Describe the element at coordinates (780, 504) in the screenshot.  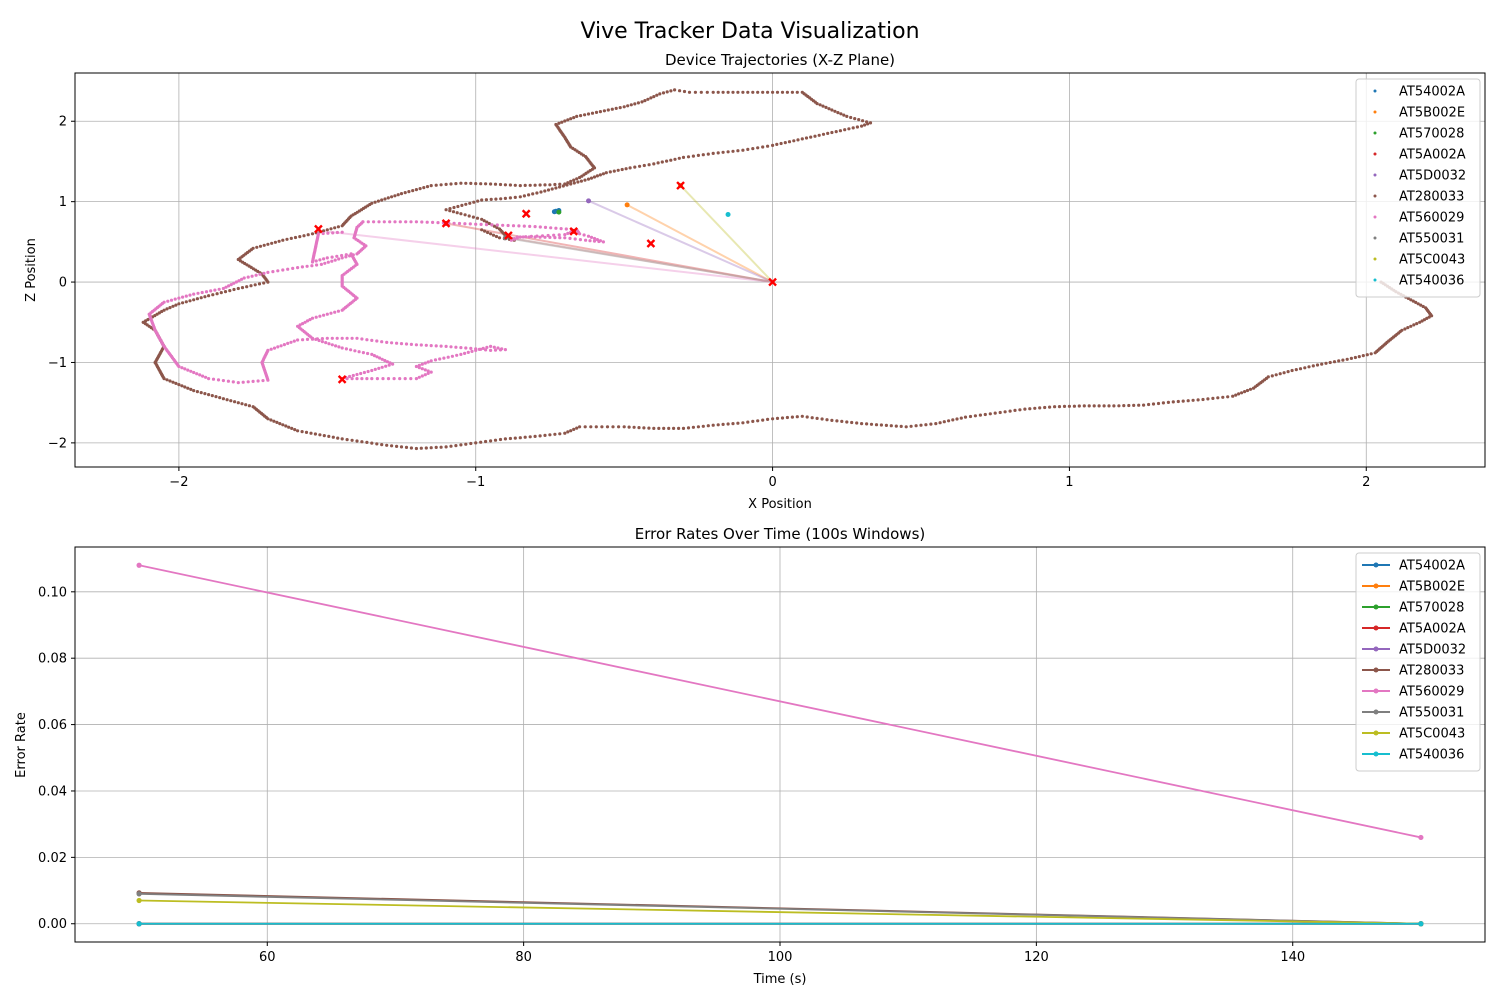
I see `trajectory-xlabel: X Position` at that location.